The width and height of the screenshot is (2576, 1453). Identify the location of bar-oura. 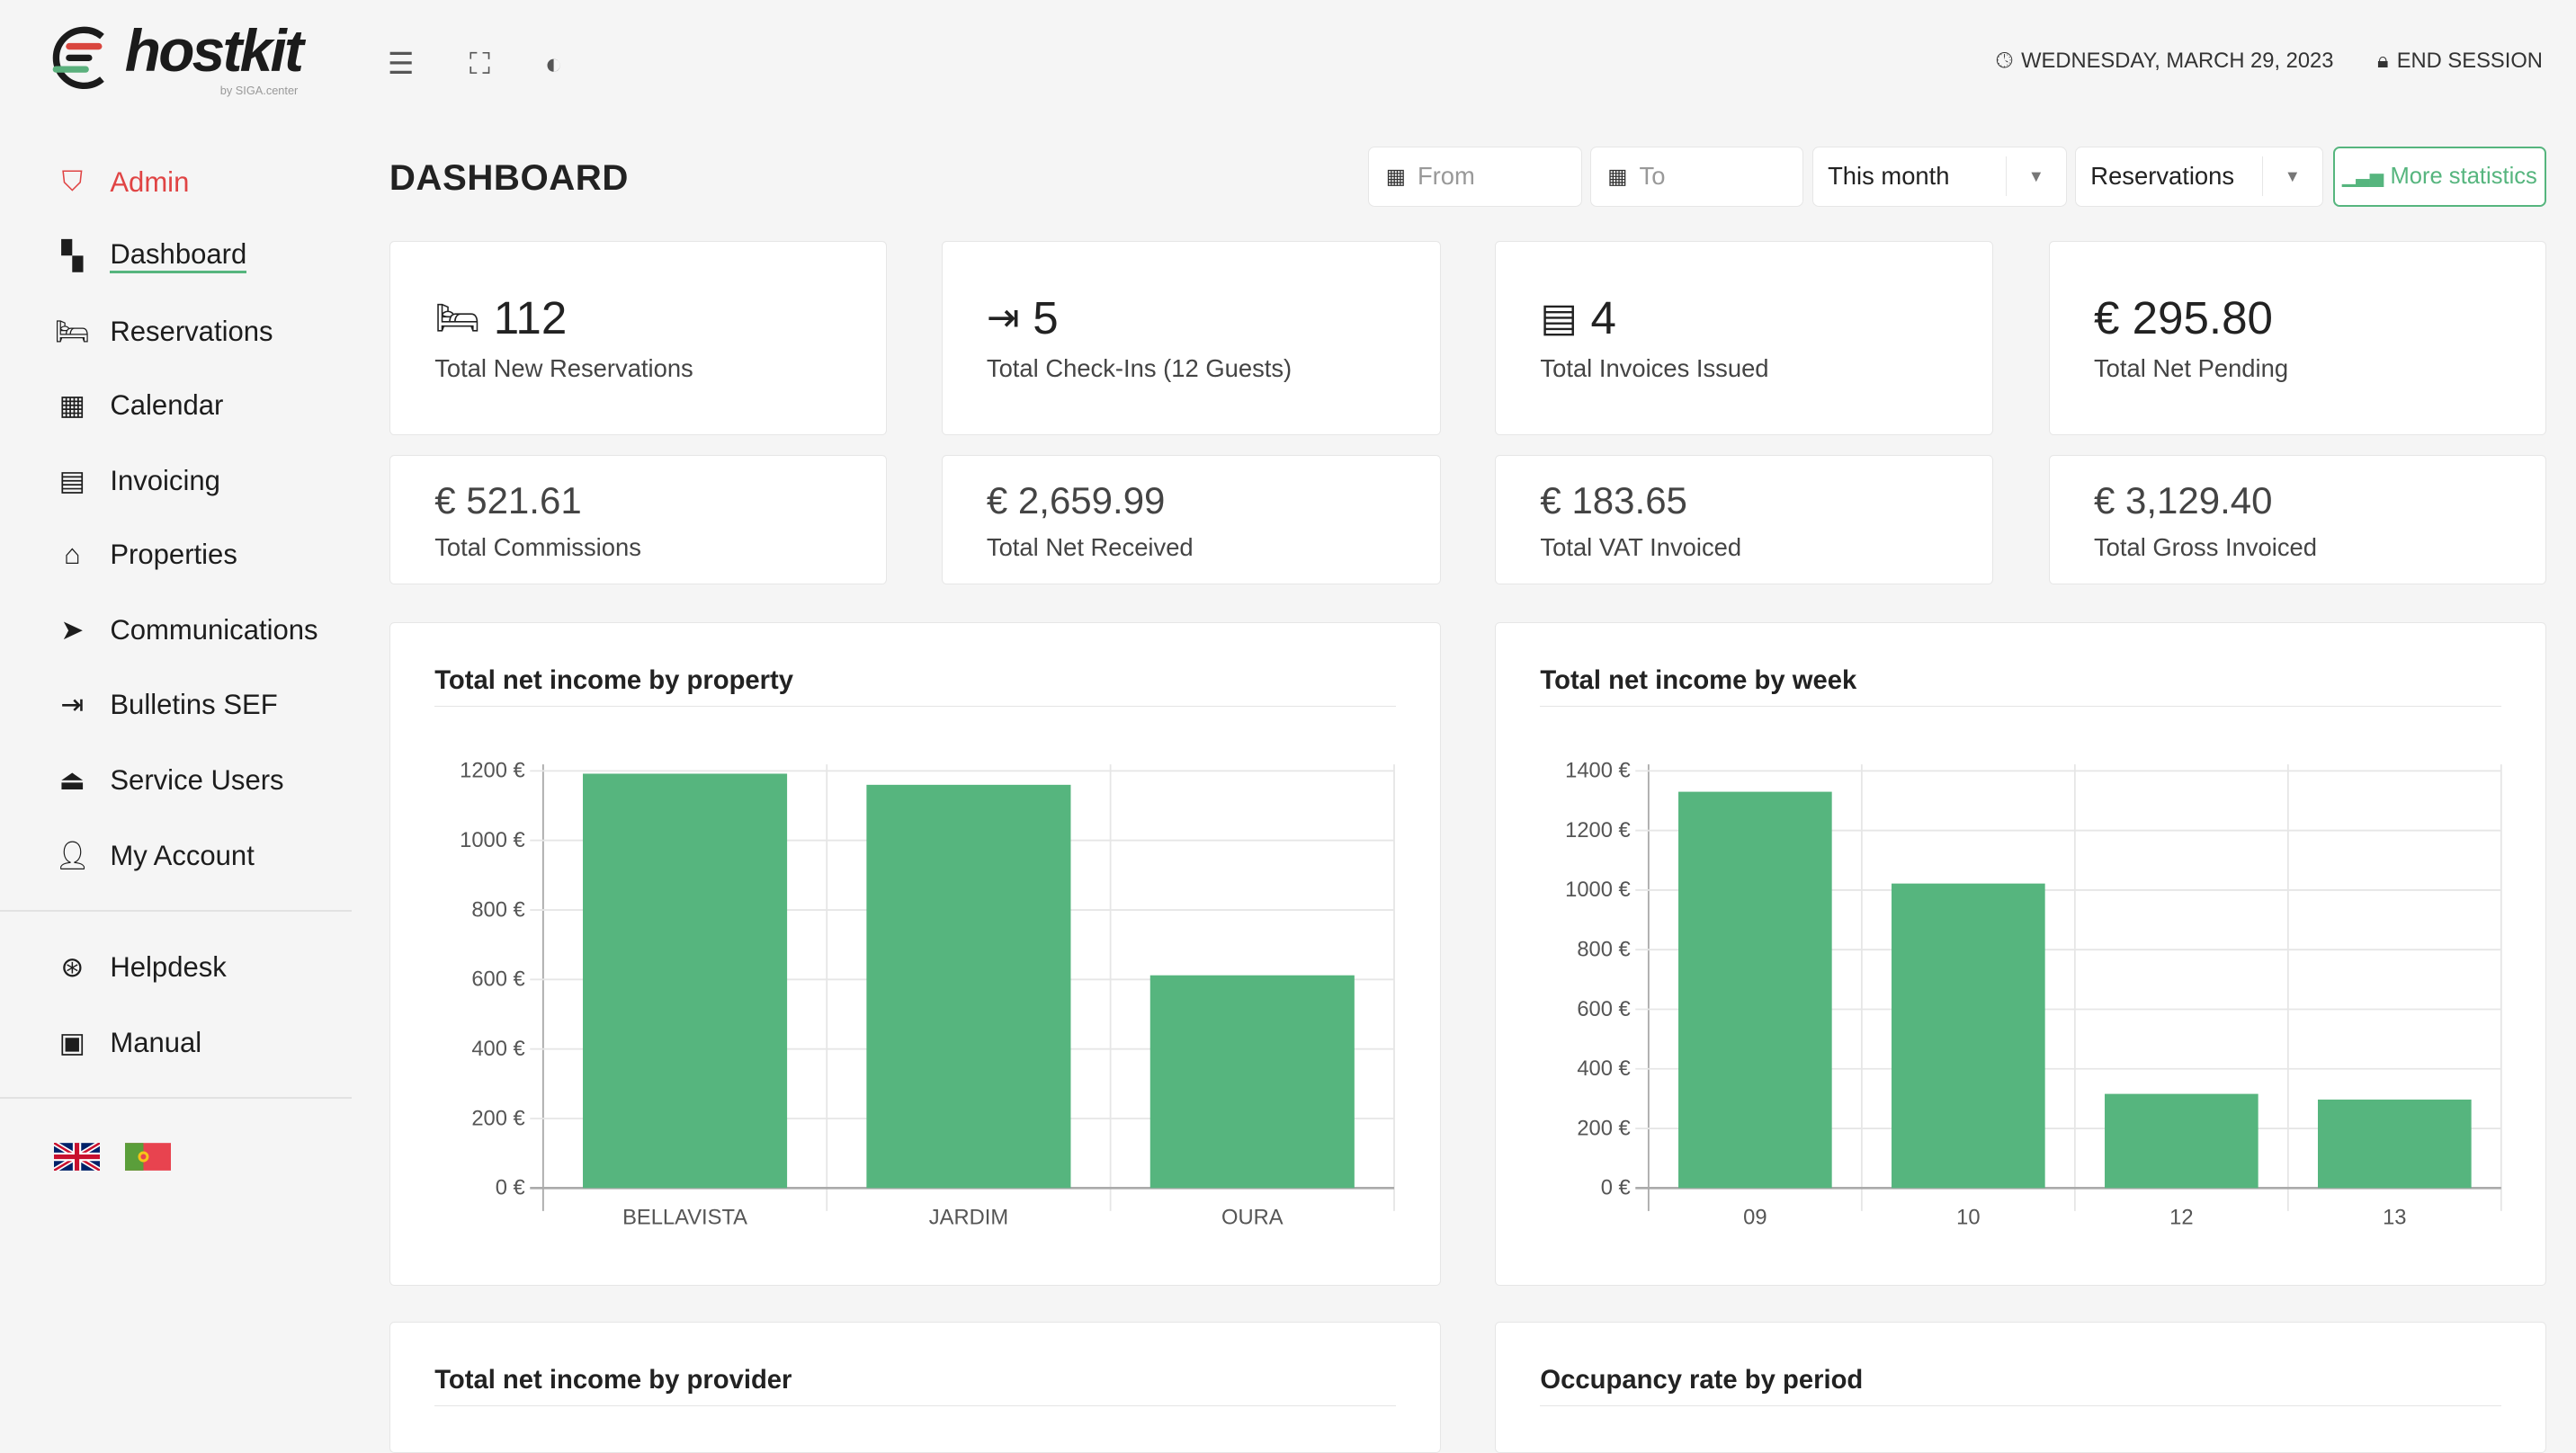
(1252, 1082).